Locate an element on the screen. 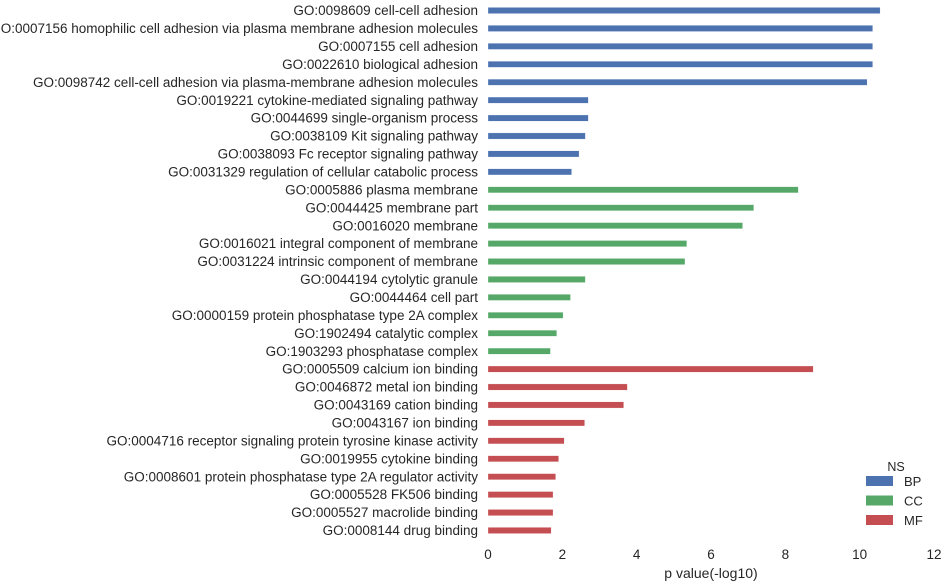  x-tick-label: 2 is located at coordinates (563, 554).